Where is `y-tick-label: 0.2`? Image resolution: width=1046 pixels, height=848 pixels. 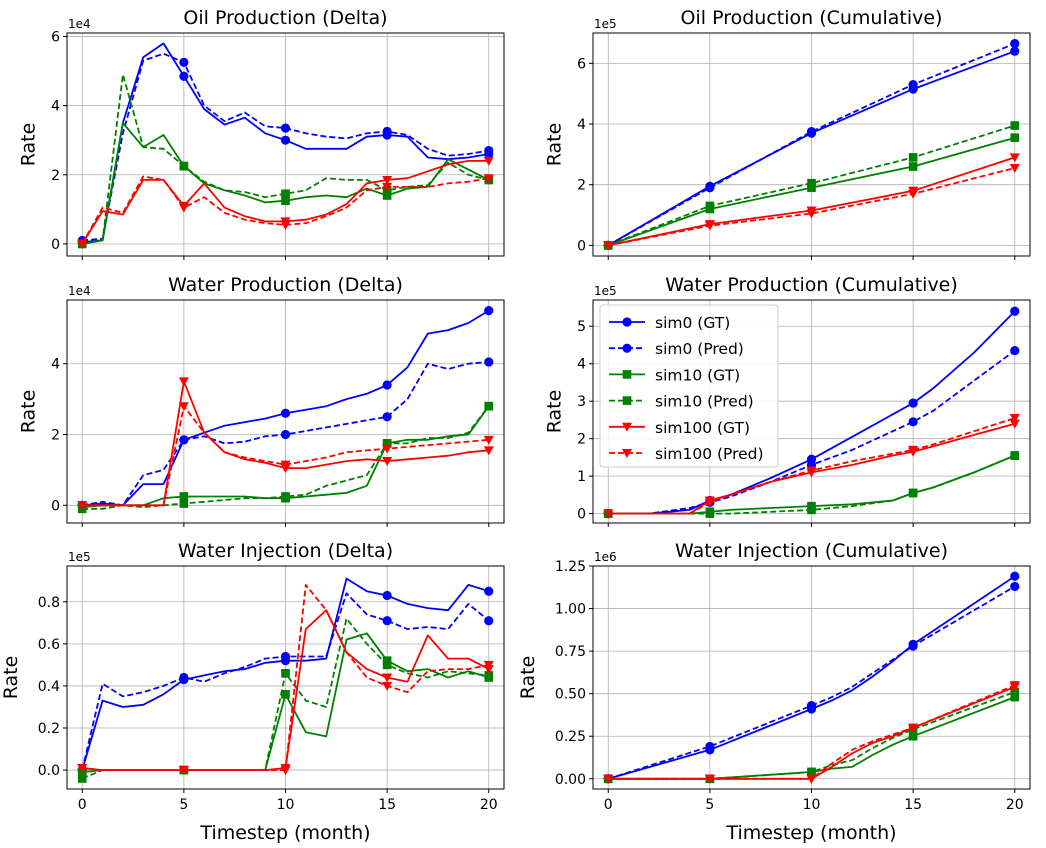
y-tick-label: 0.2 is located at coordinates (49, 729).